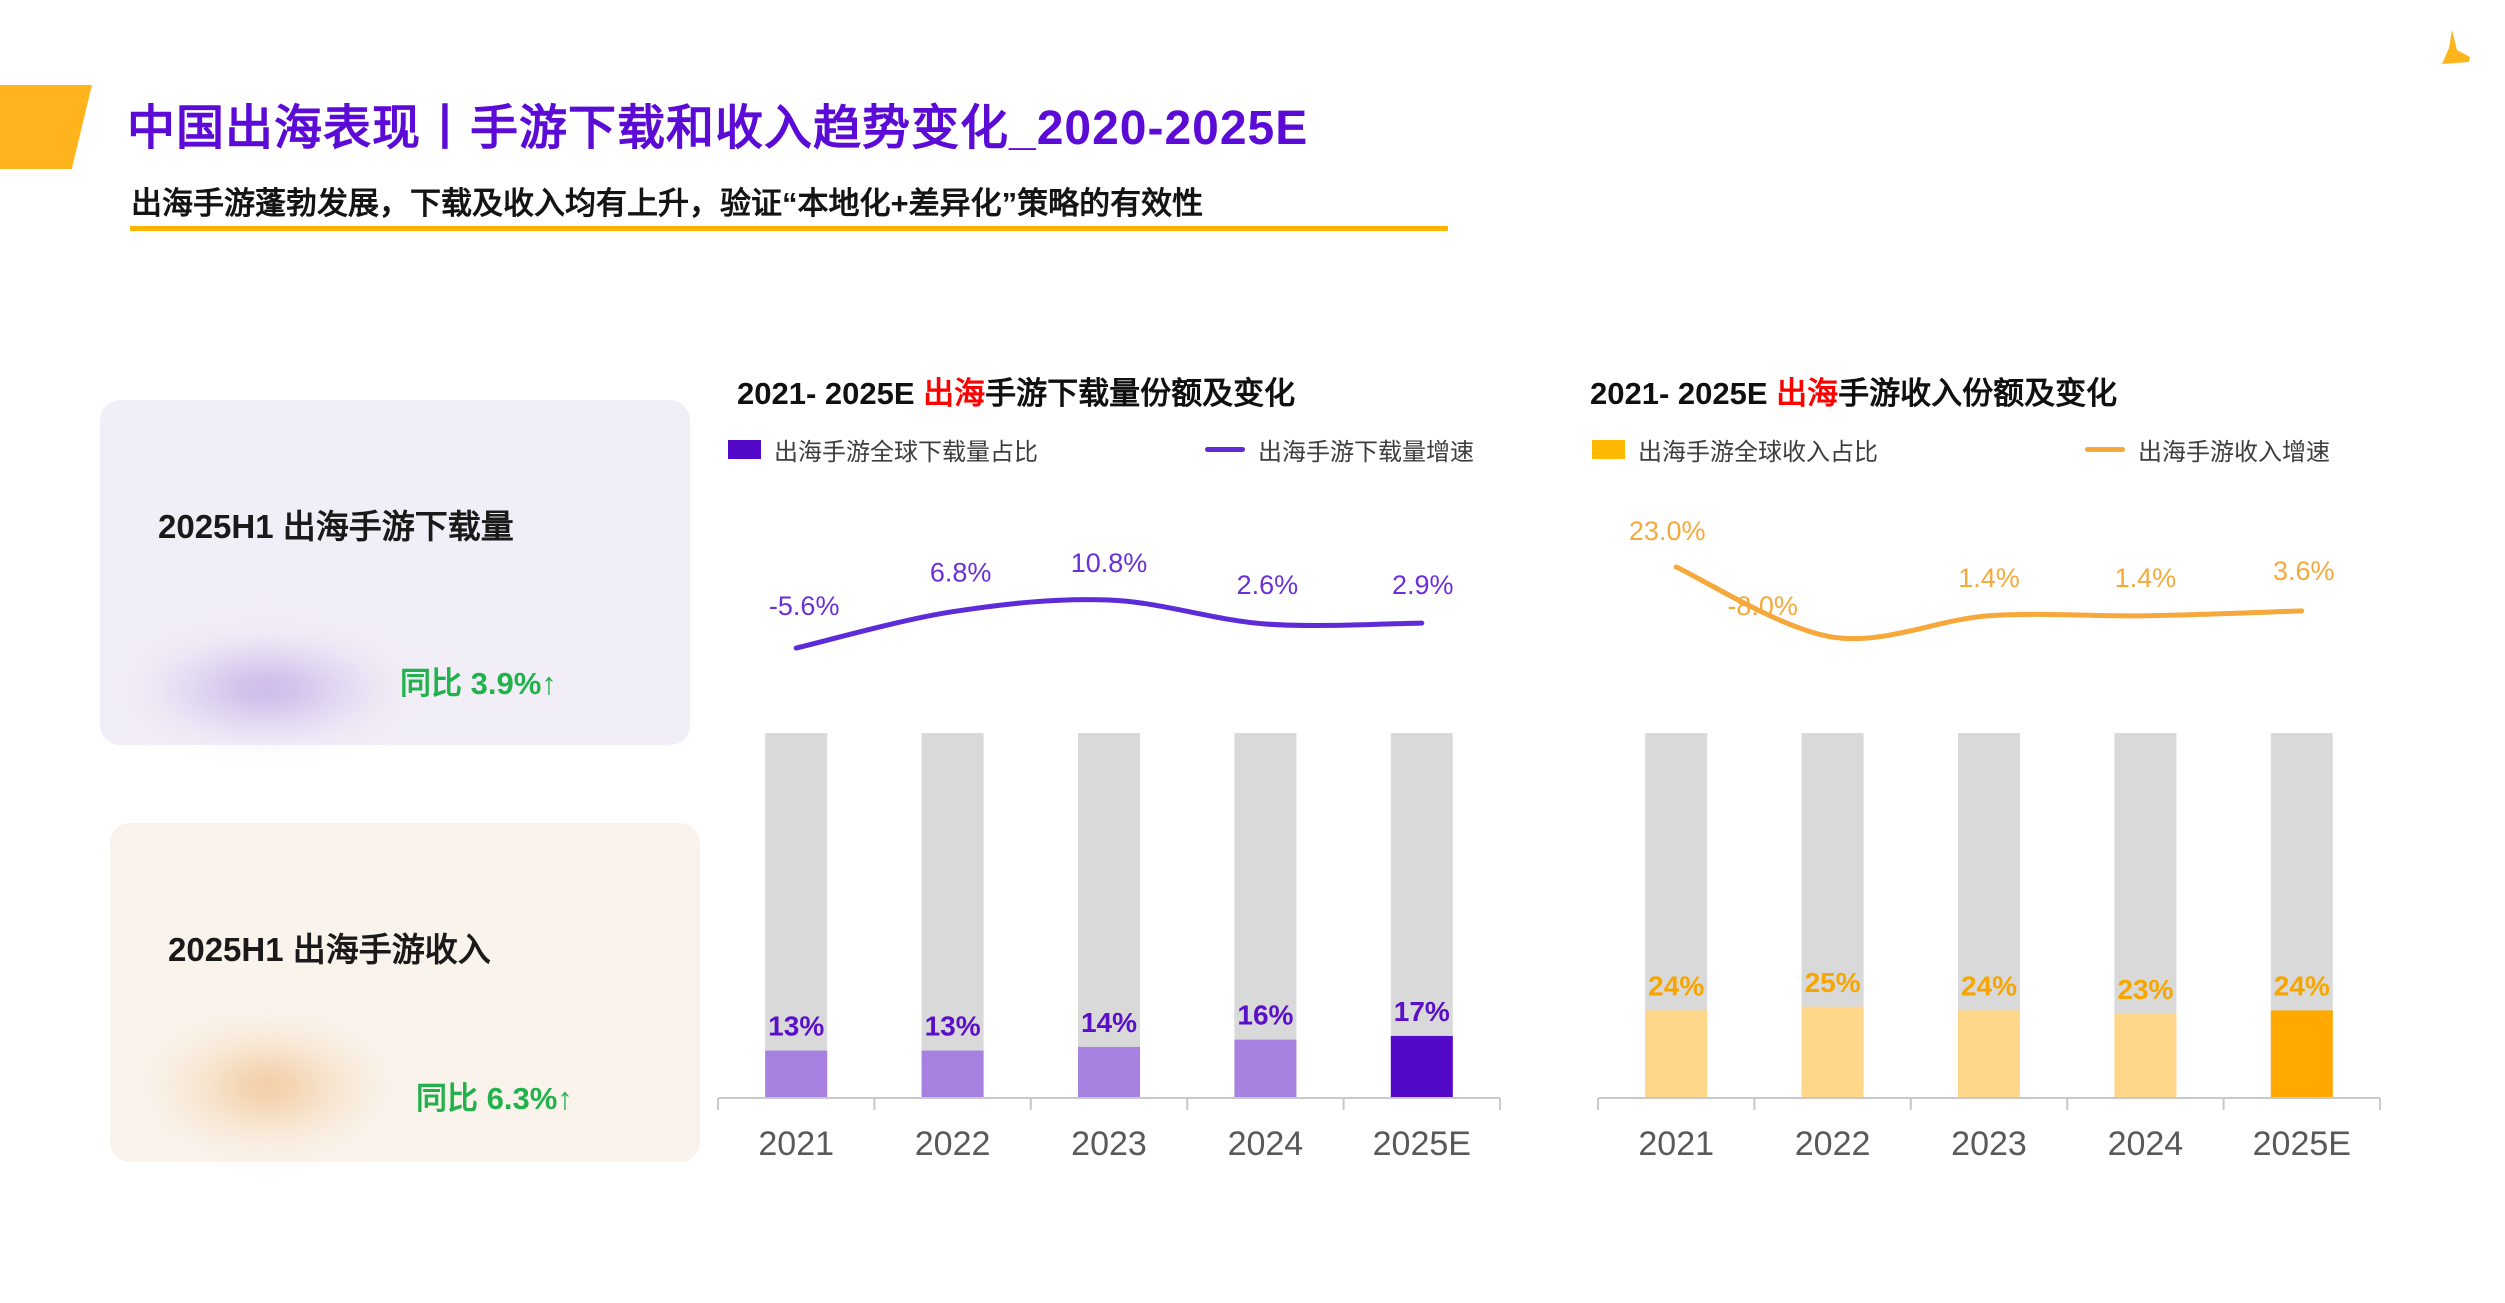  Describe the element at coordinates (1366, 452) in the screenshot. I see `legend-line-label: 出海手游下载量增速` at that location.